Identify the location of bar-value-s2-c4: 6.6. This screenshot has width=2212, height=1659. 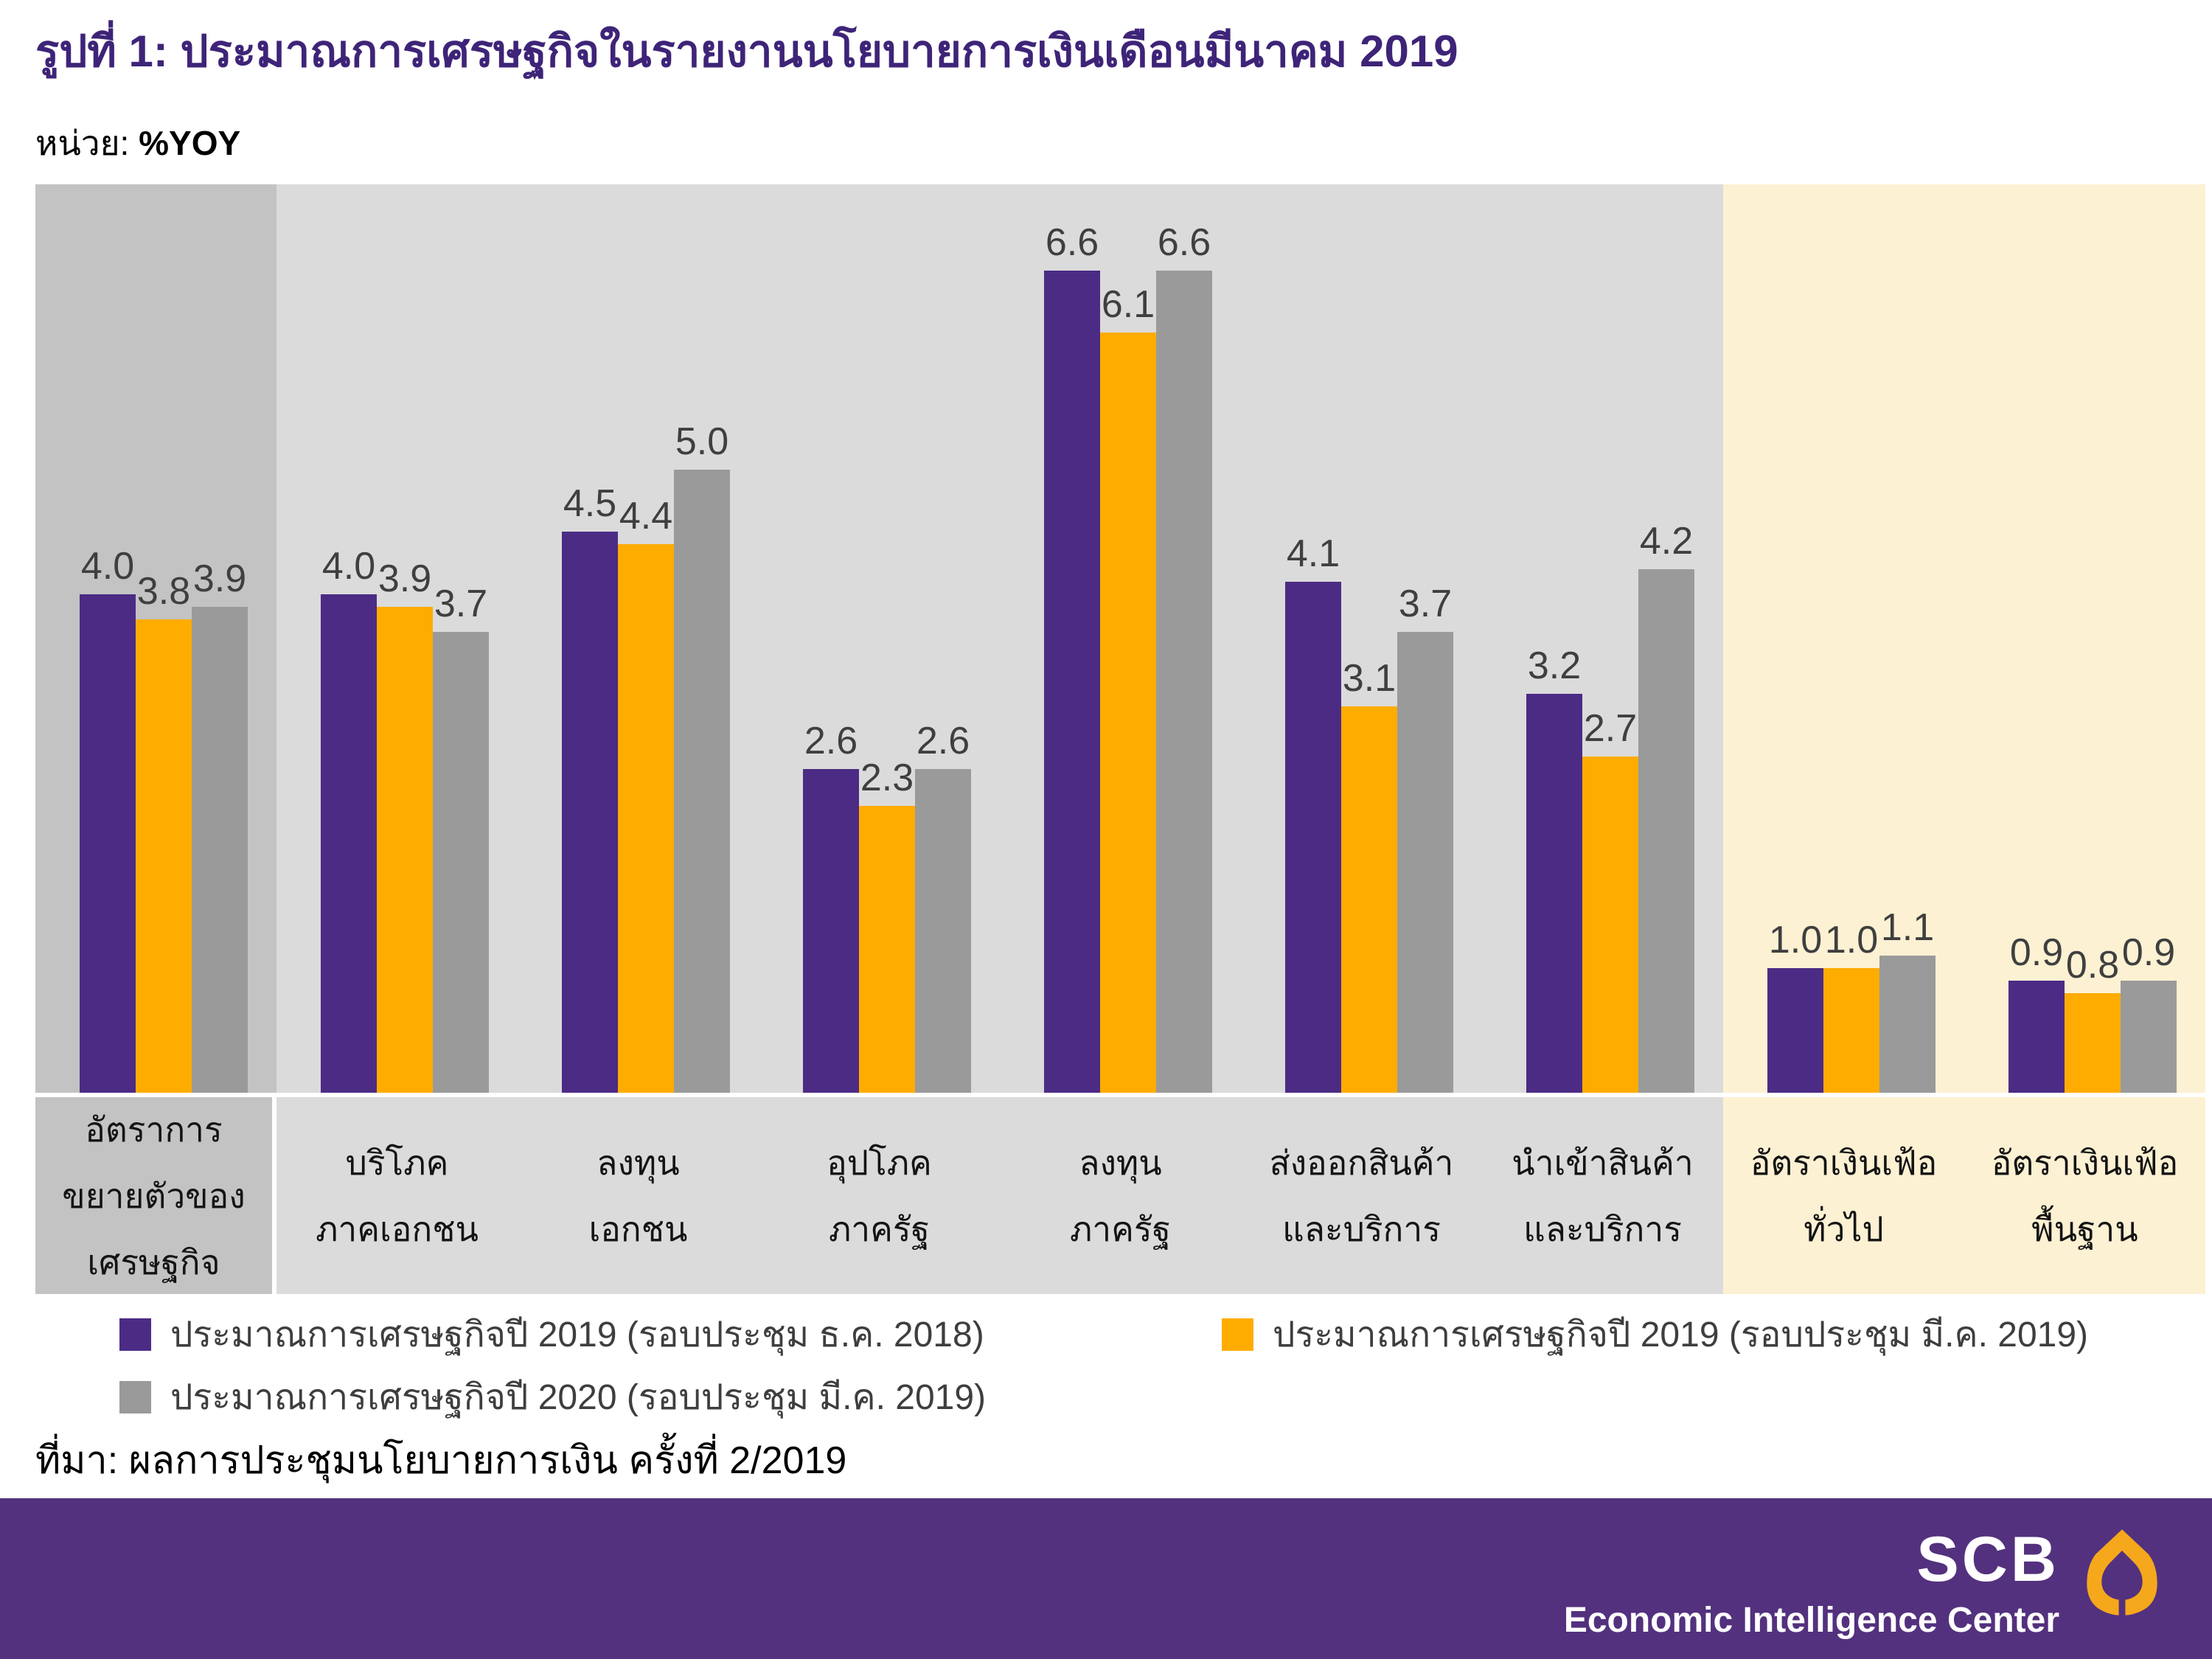
(1184, 242).